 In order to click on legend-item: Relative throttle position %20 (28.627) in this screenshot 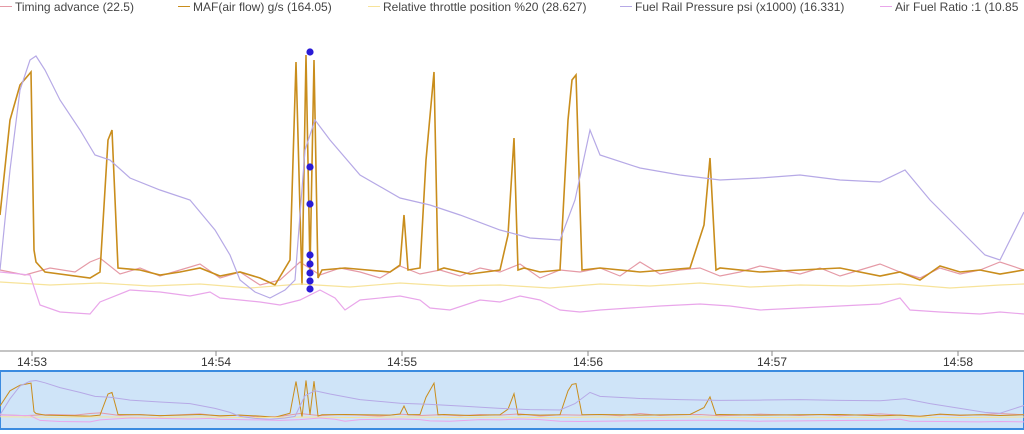, I will do `click(477, 7)`.